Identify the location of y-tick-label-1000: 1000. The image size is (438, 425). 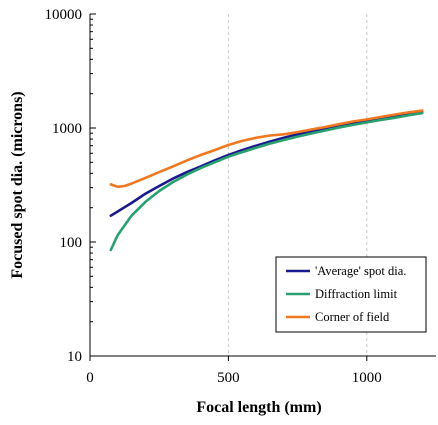
(67, 129).